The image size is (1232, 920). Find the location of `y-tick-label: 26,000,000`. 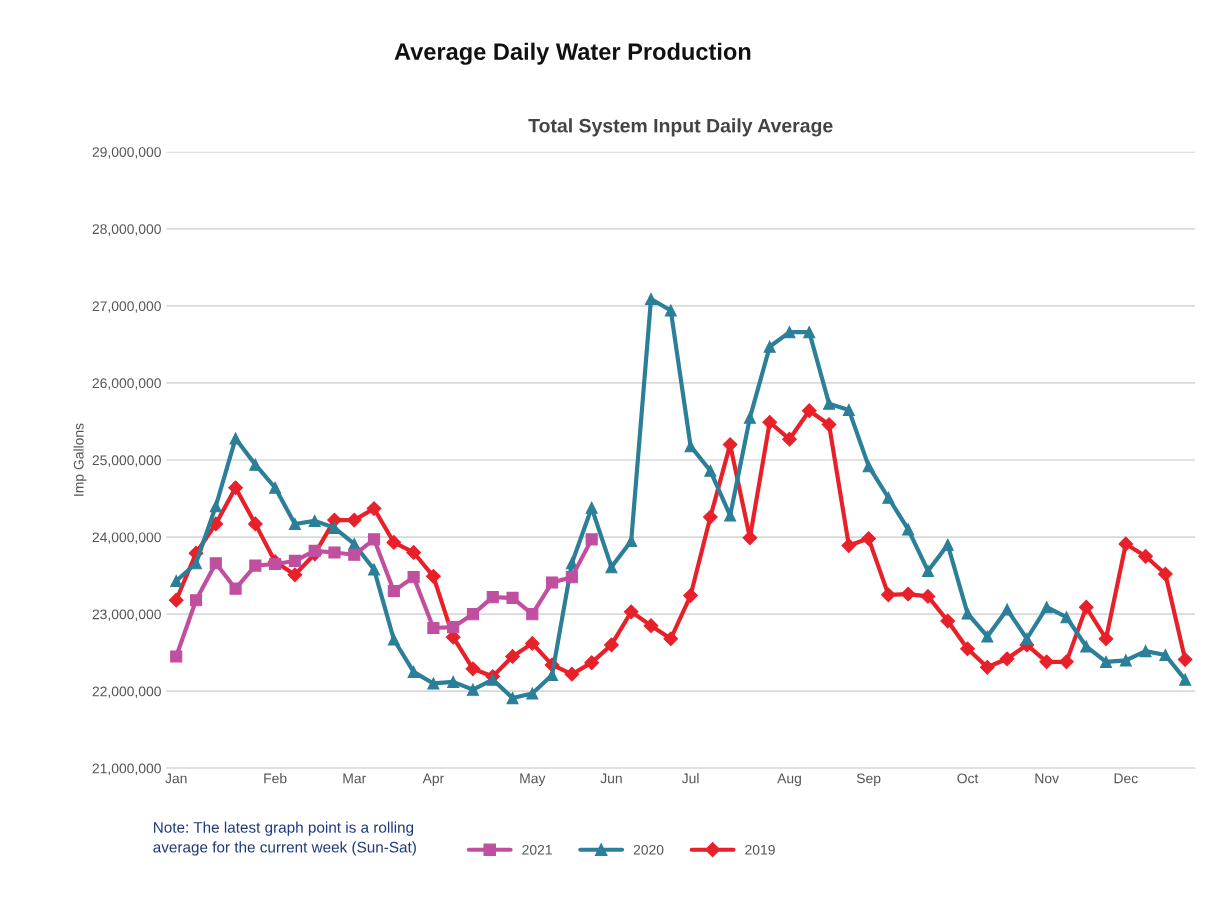

y-tick-label: 26,000,000 is located at coordinates (126, 384).